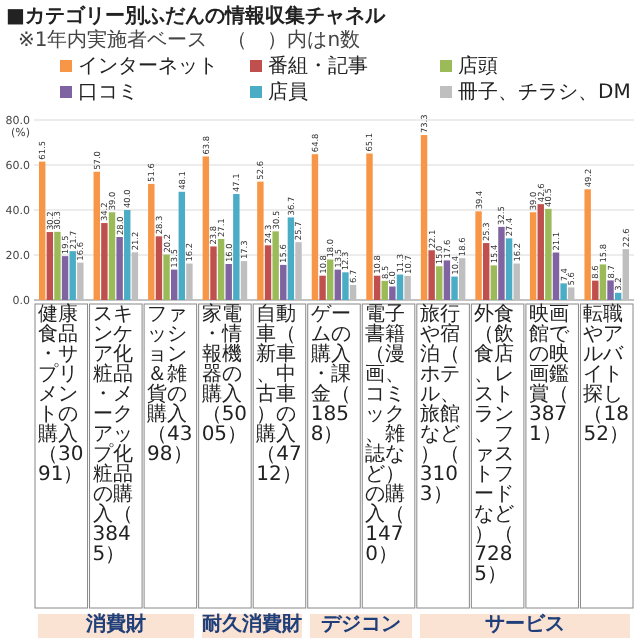  I want to click on legend-label: 冊子、チラシ、DM, so click(544, 93).